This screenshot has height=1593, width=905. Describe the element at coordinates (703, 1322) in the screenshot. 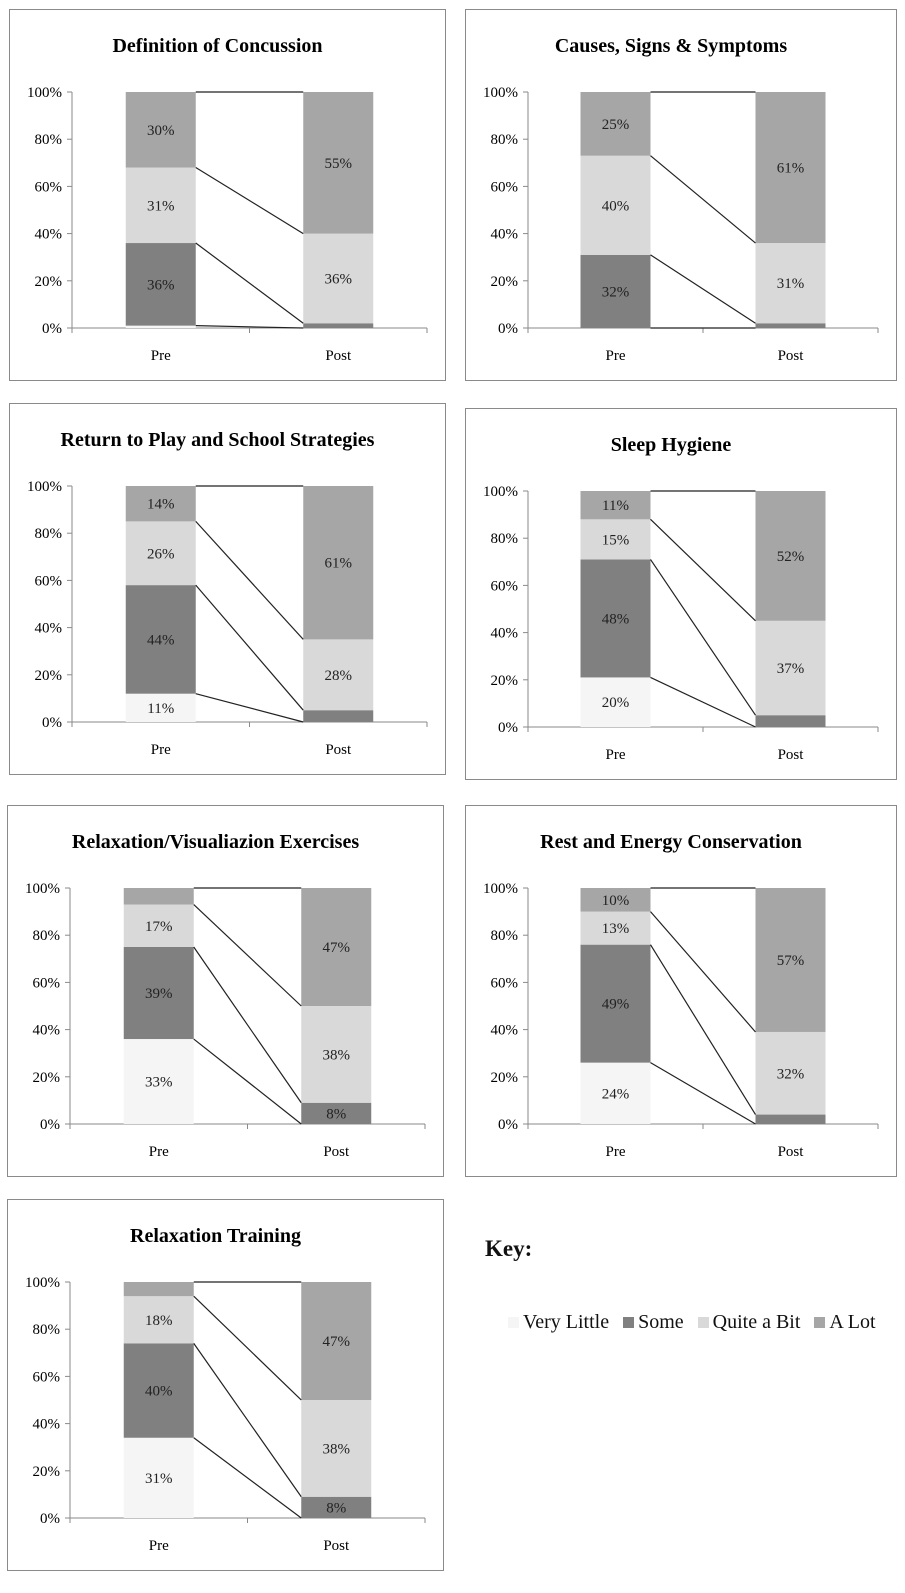

I see `legend-swatch-quite-a-bit` at that location.